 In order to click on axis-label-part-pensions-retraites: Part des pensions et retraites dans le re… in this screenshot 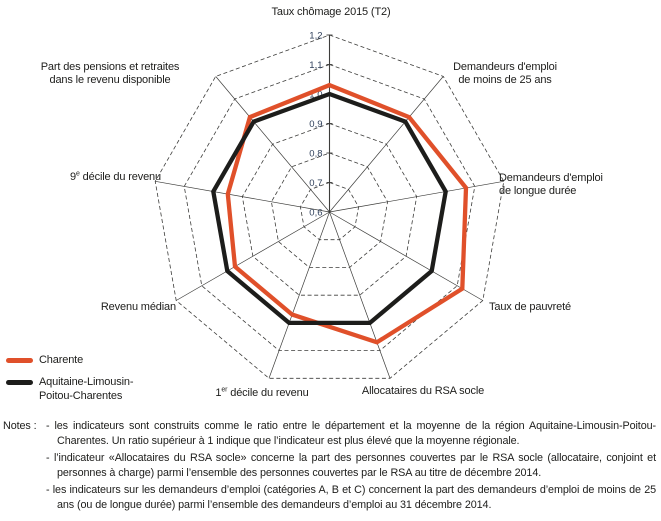, I will do `click(110, 73)`.